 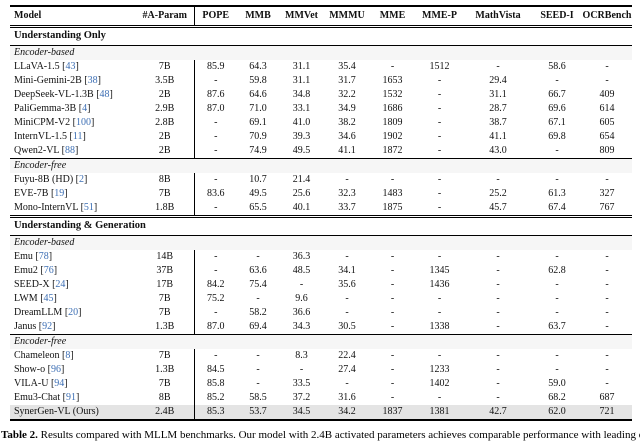 What do you see at coordinates (321, 180) in the screenshot?
I see `table-row: Fuyu-8B (HD) [2] 8B - 10.7 21.4 - - - - - -` at bounding box center [321, 180].